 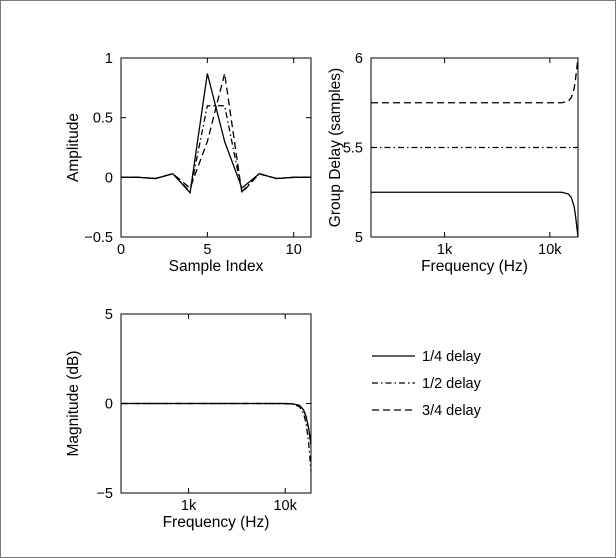 What do you see at coordinates (474, 81) in the screenshot?
I see `group-delay-series-dashed` at bounding box center [474, 81].